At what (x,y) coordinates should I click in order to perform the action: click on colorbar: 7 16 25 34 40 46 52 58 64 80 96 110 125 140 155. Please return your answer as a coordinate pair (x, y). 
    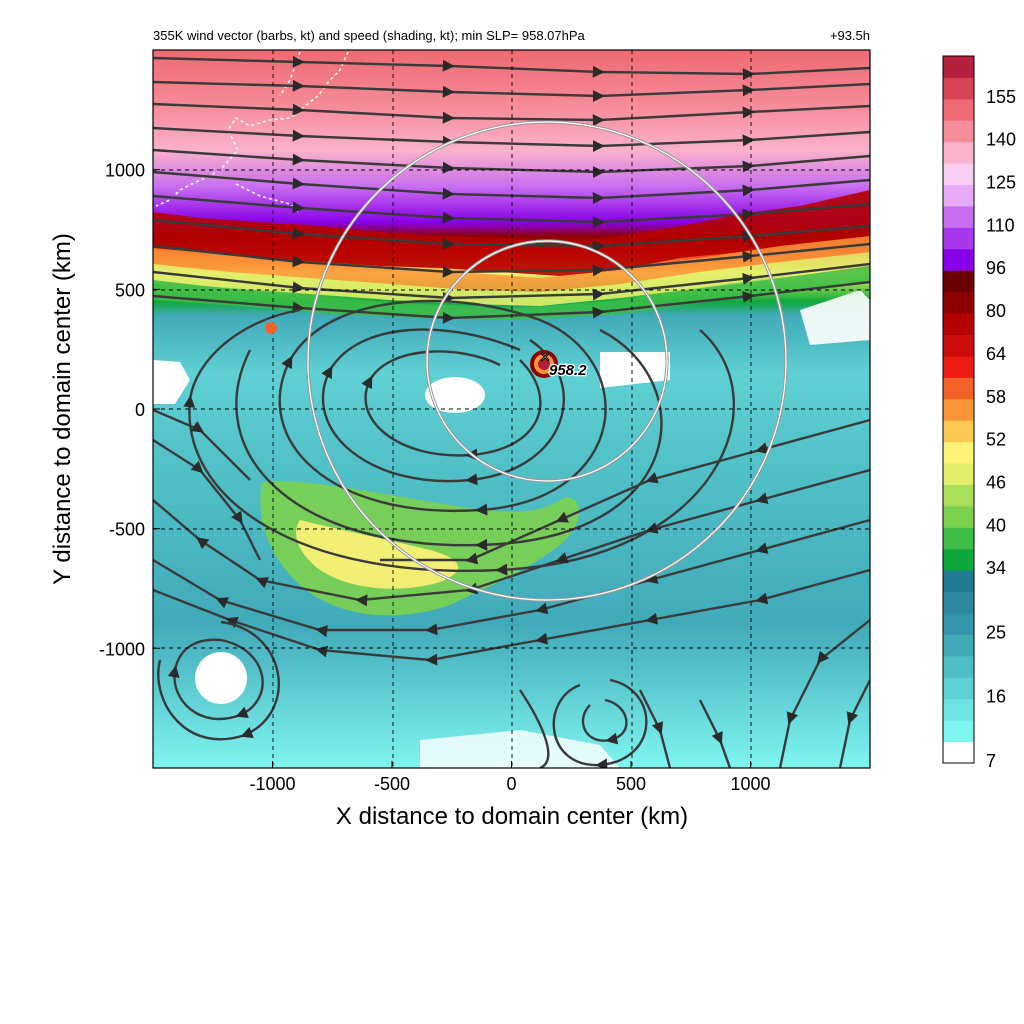
    Looking at the image, I should click on (979, 413).